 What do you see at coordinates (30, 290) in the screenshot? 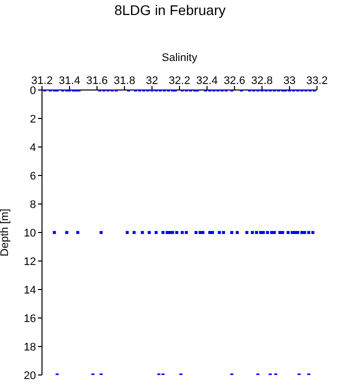
I see `y-tick-label: 14` at bounding box center [30, 290].